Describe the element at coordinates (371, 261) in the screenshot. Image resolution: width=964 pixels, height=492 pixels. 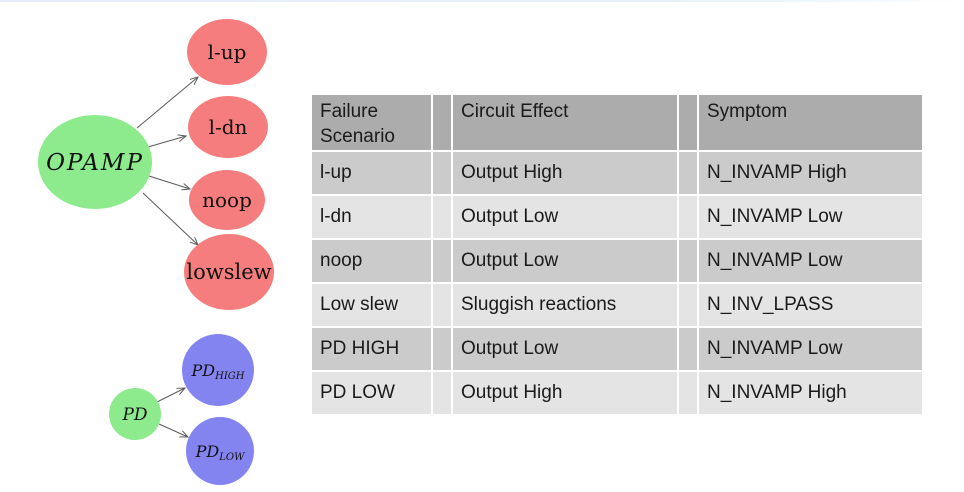
I see `table-cell-failure-scenario: noop` at that location.